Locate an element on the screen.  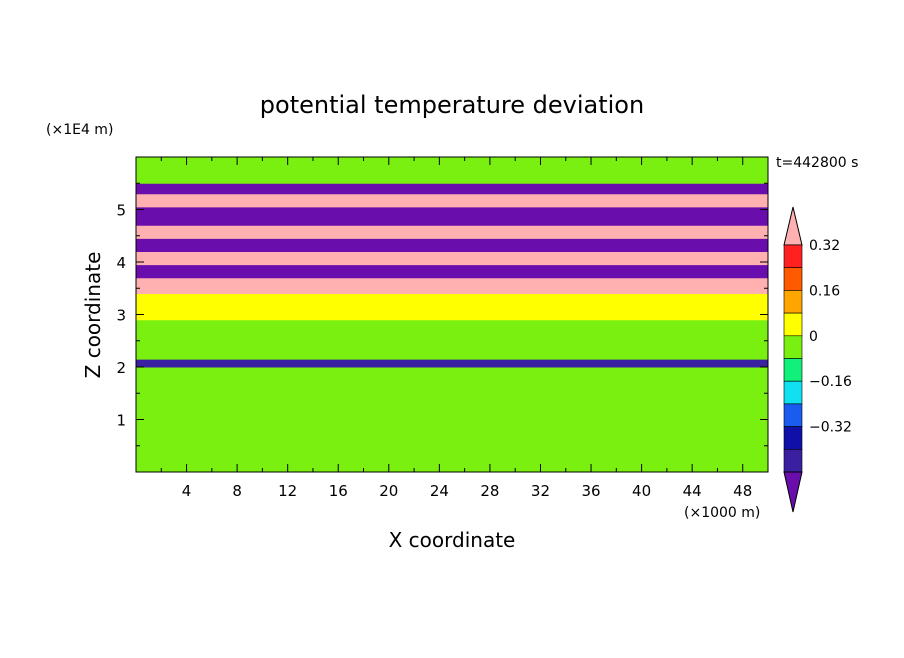
colorbar-arrow-low is located at coordinates (793, 492).